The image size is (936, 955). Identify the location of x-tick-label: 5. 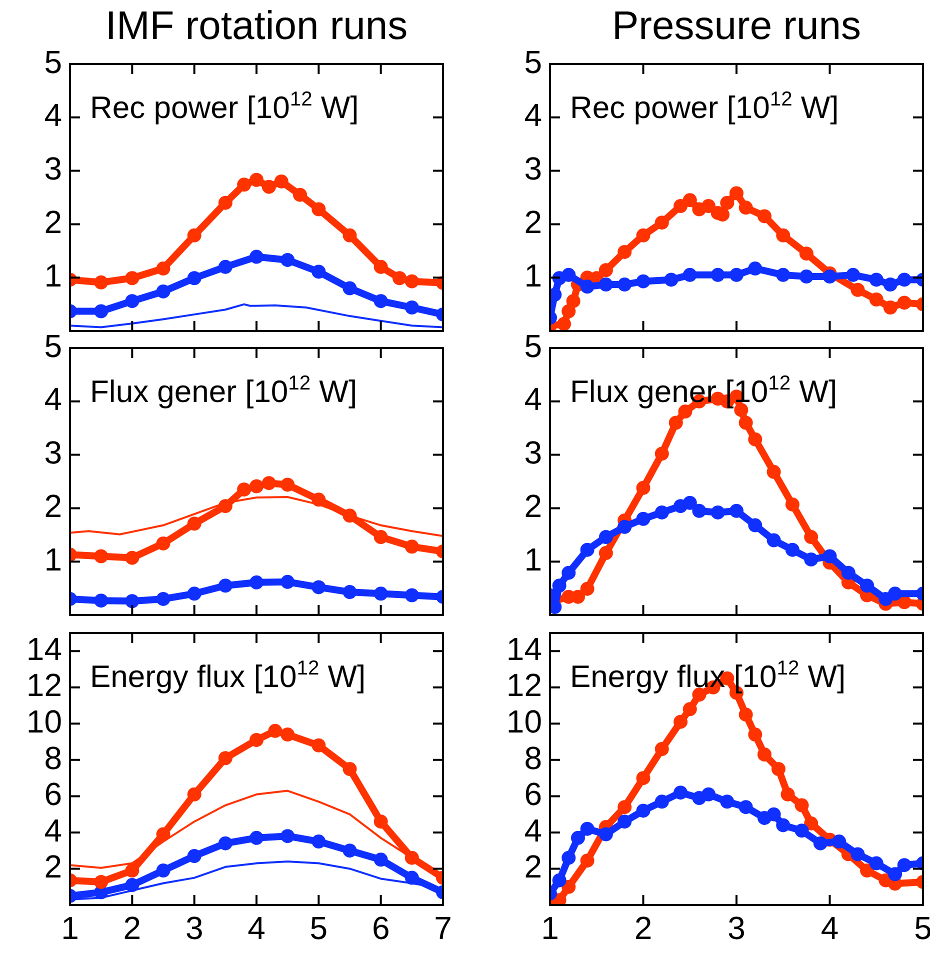
(319, 928).